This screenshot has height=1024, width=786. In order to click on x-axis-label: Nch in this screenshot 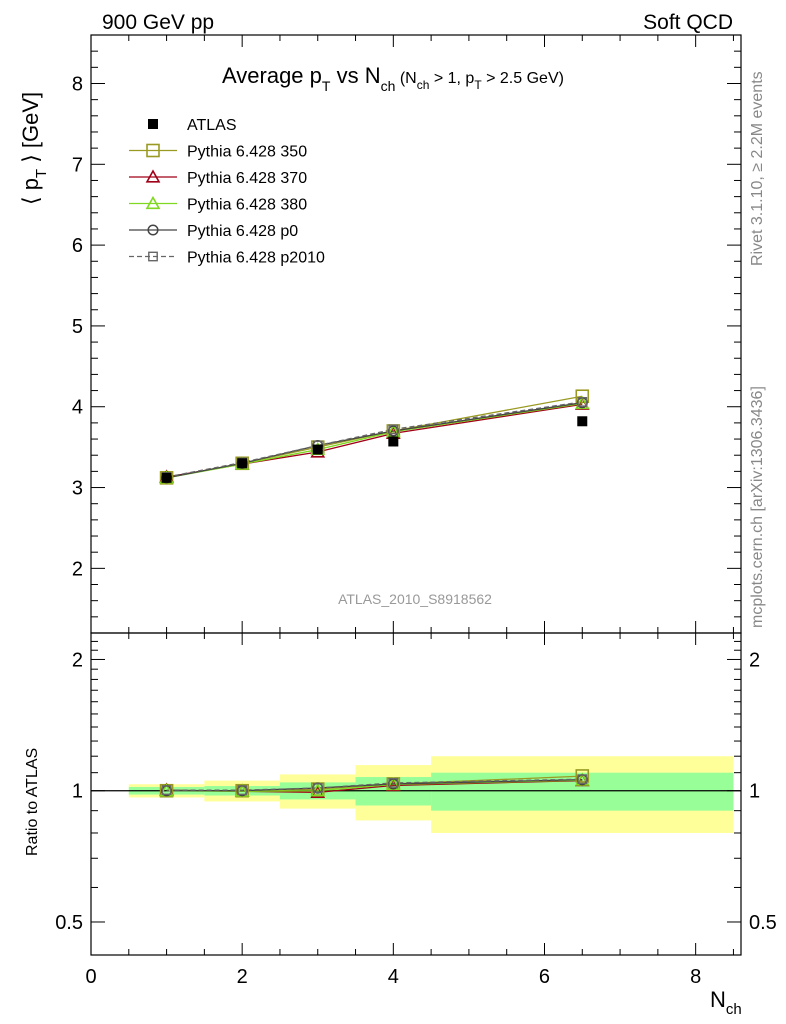, I will do `click(726, 1002)`.